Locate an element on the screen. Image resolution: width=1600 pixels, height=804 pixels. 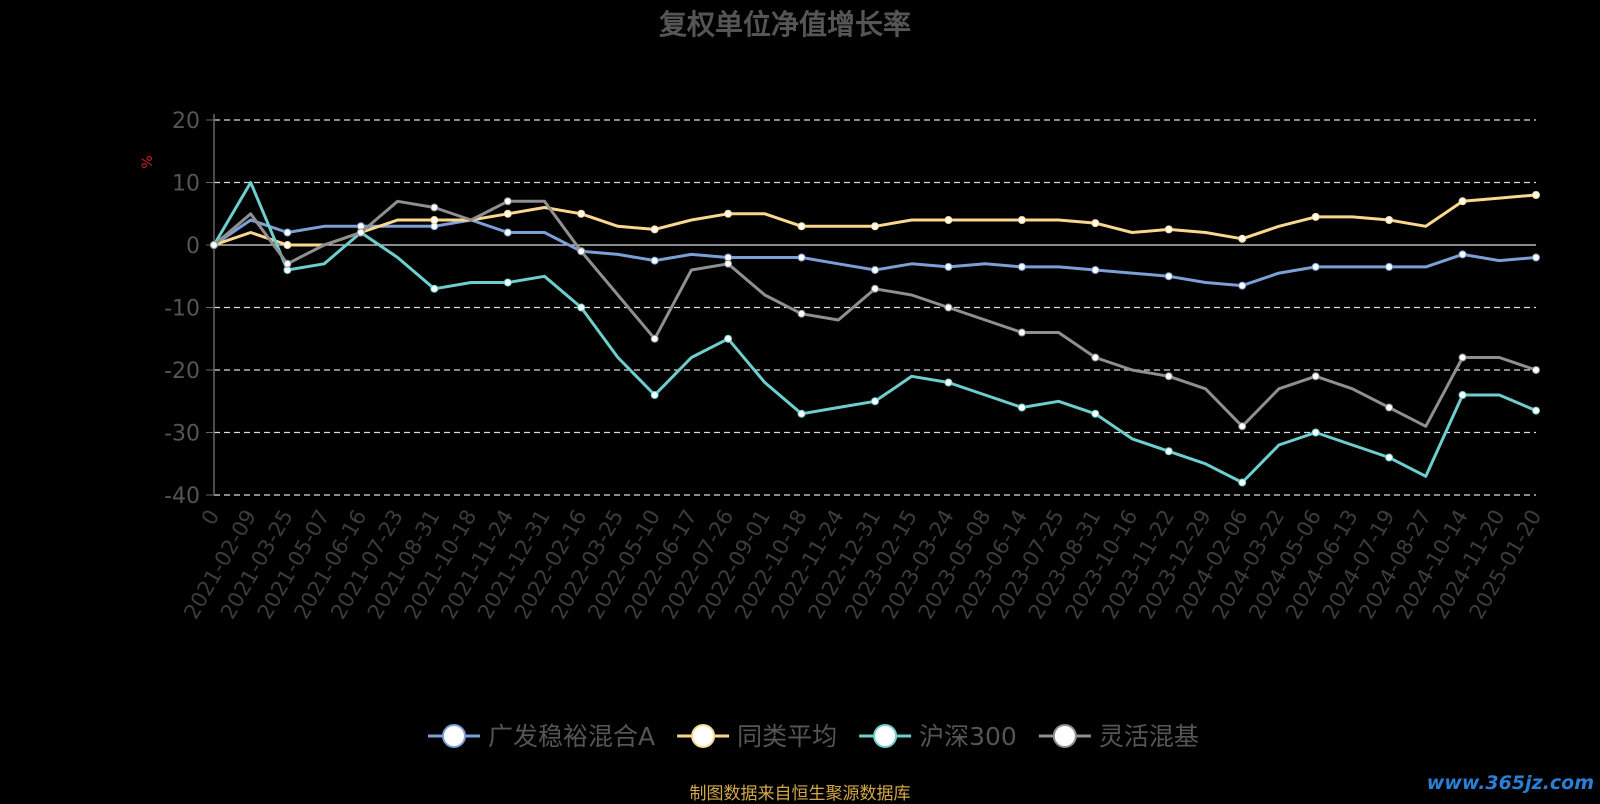
legend-item: 广发稳裕混合A is located at coordinates (541, 736).